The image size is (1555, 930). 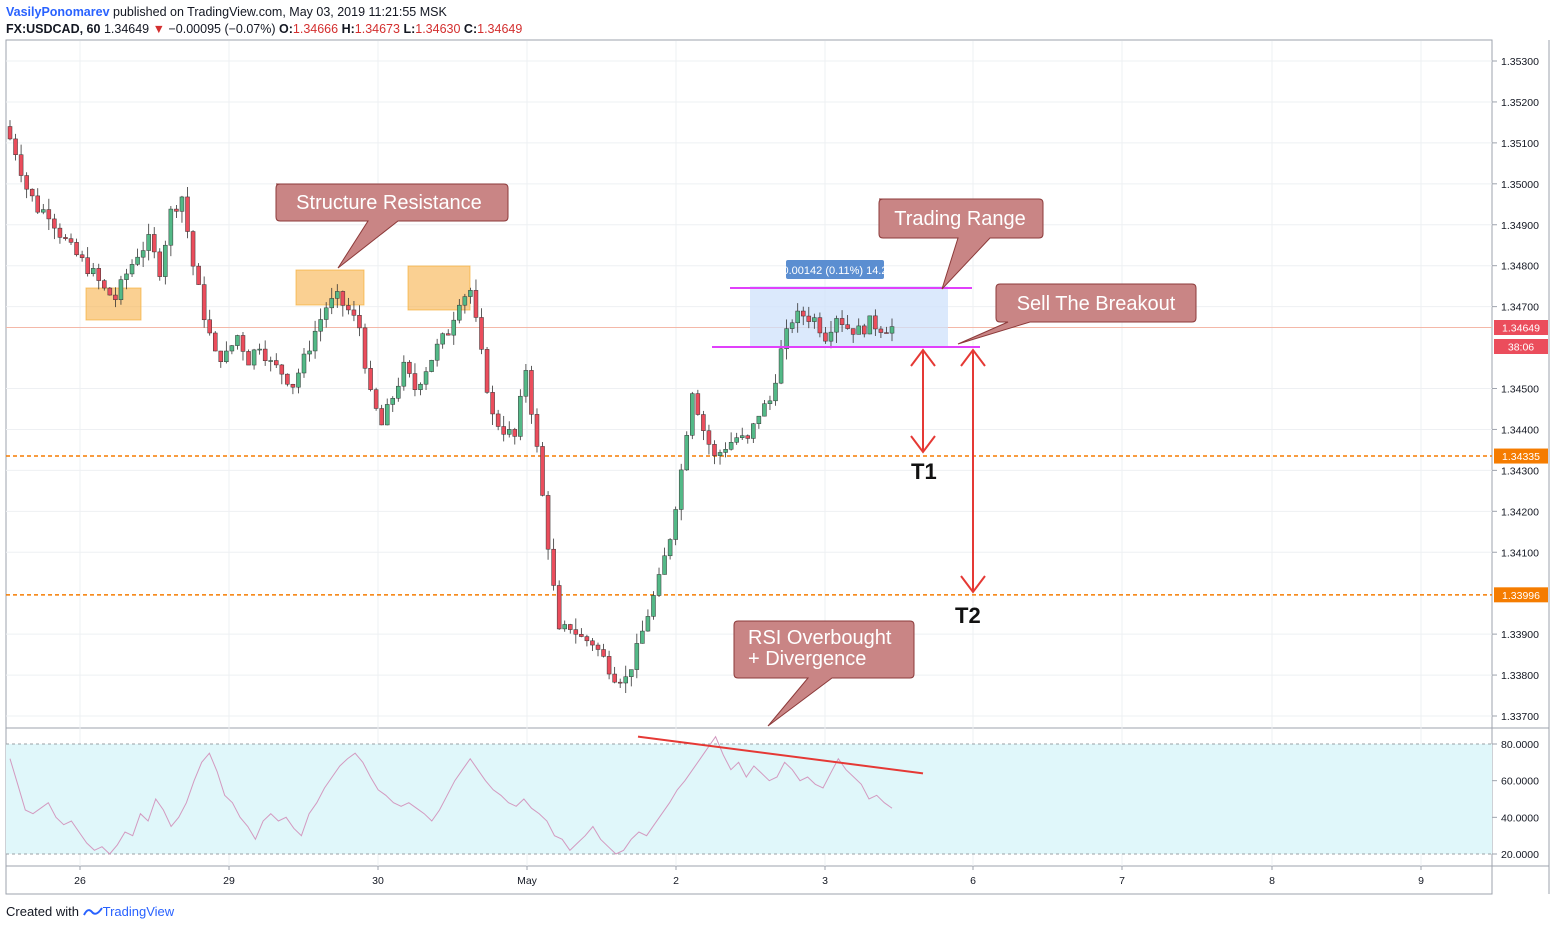 What do you see at coordinates (42, 911) in the screenshot?
I see `footer-created-with: Created with` at bounding box center [42, 911].